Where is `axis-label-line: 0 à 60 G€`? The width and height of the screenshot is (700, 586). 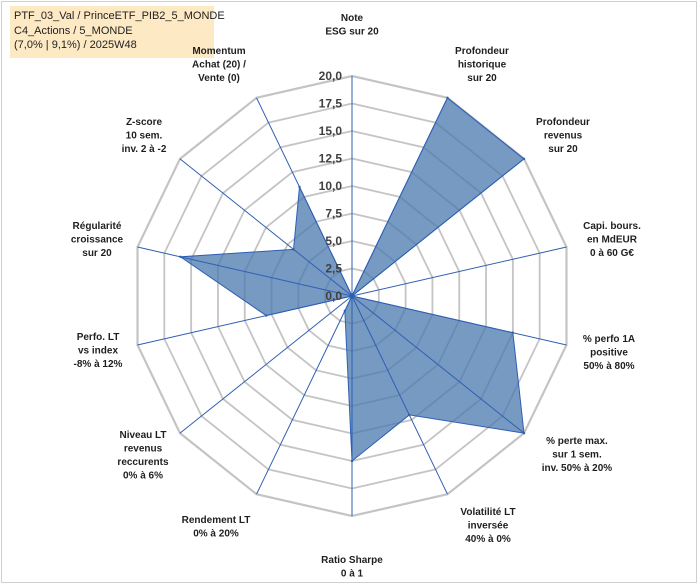
axis-label-line: 0 à 60 G€ is located at coordinates (612, 253).